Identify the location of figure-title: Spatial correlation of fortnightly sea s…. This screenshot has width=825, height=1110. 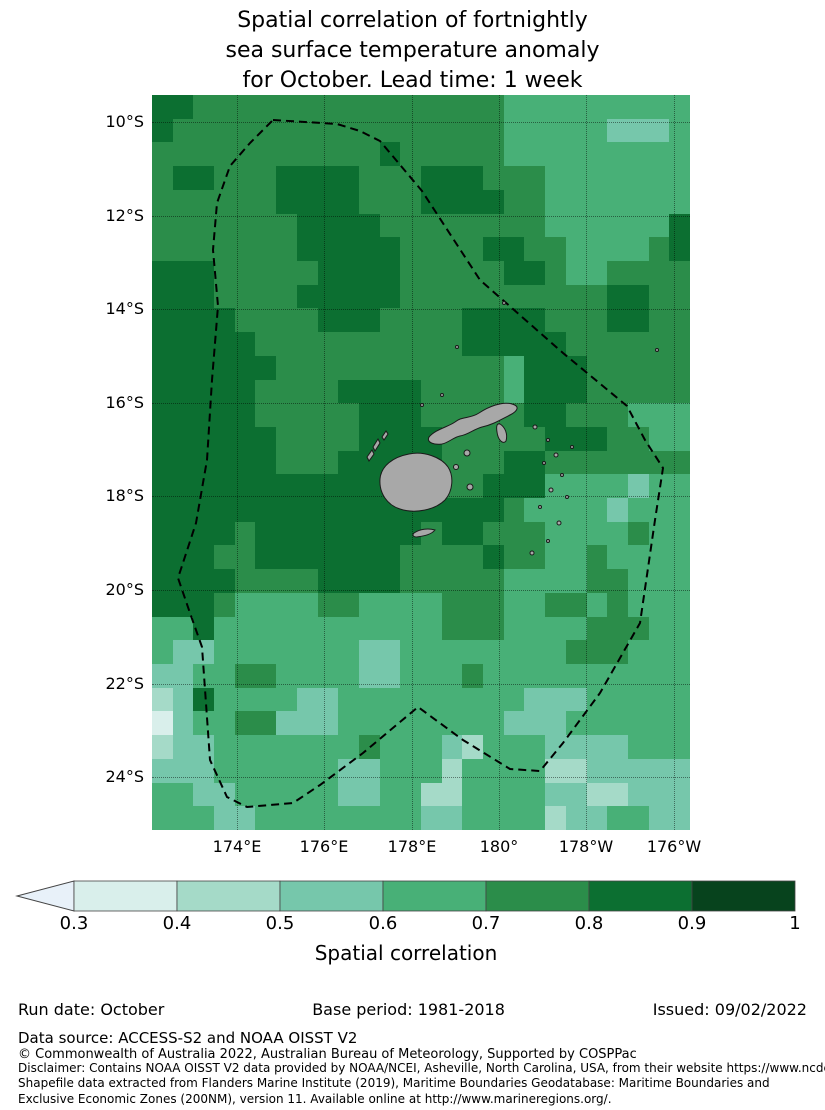
(412, 51).